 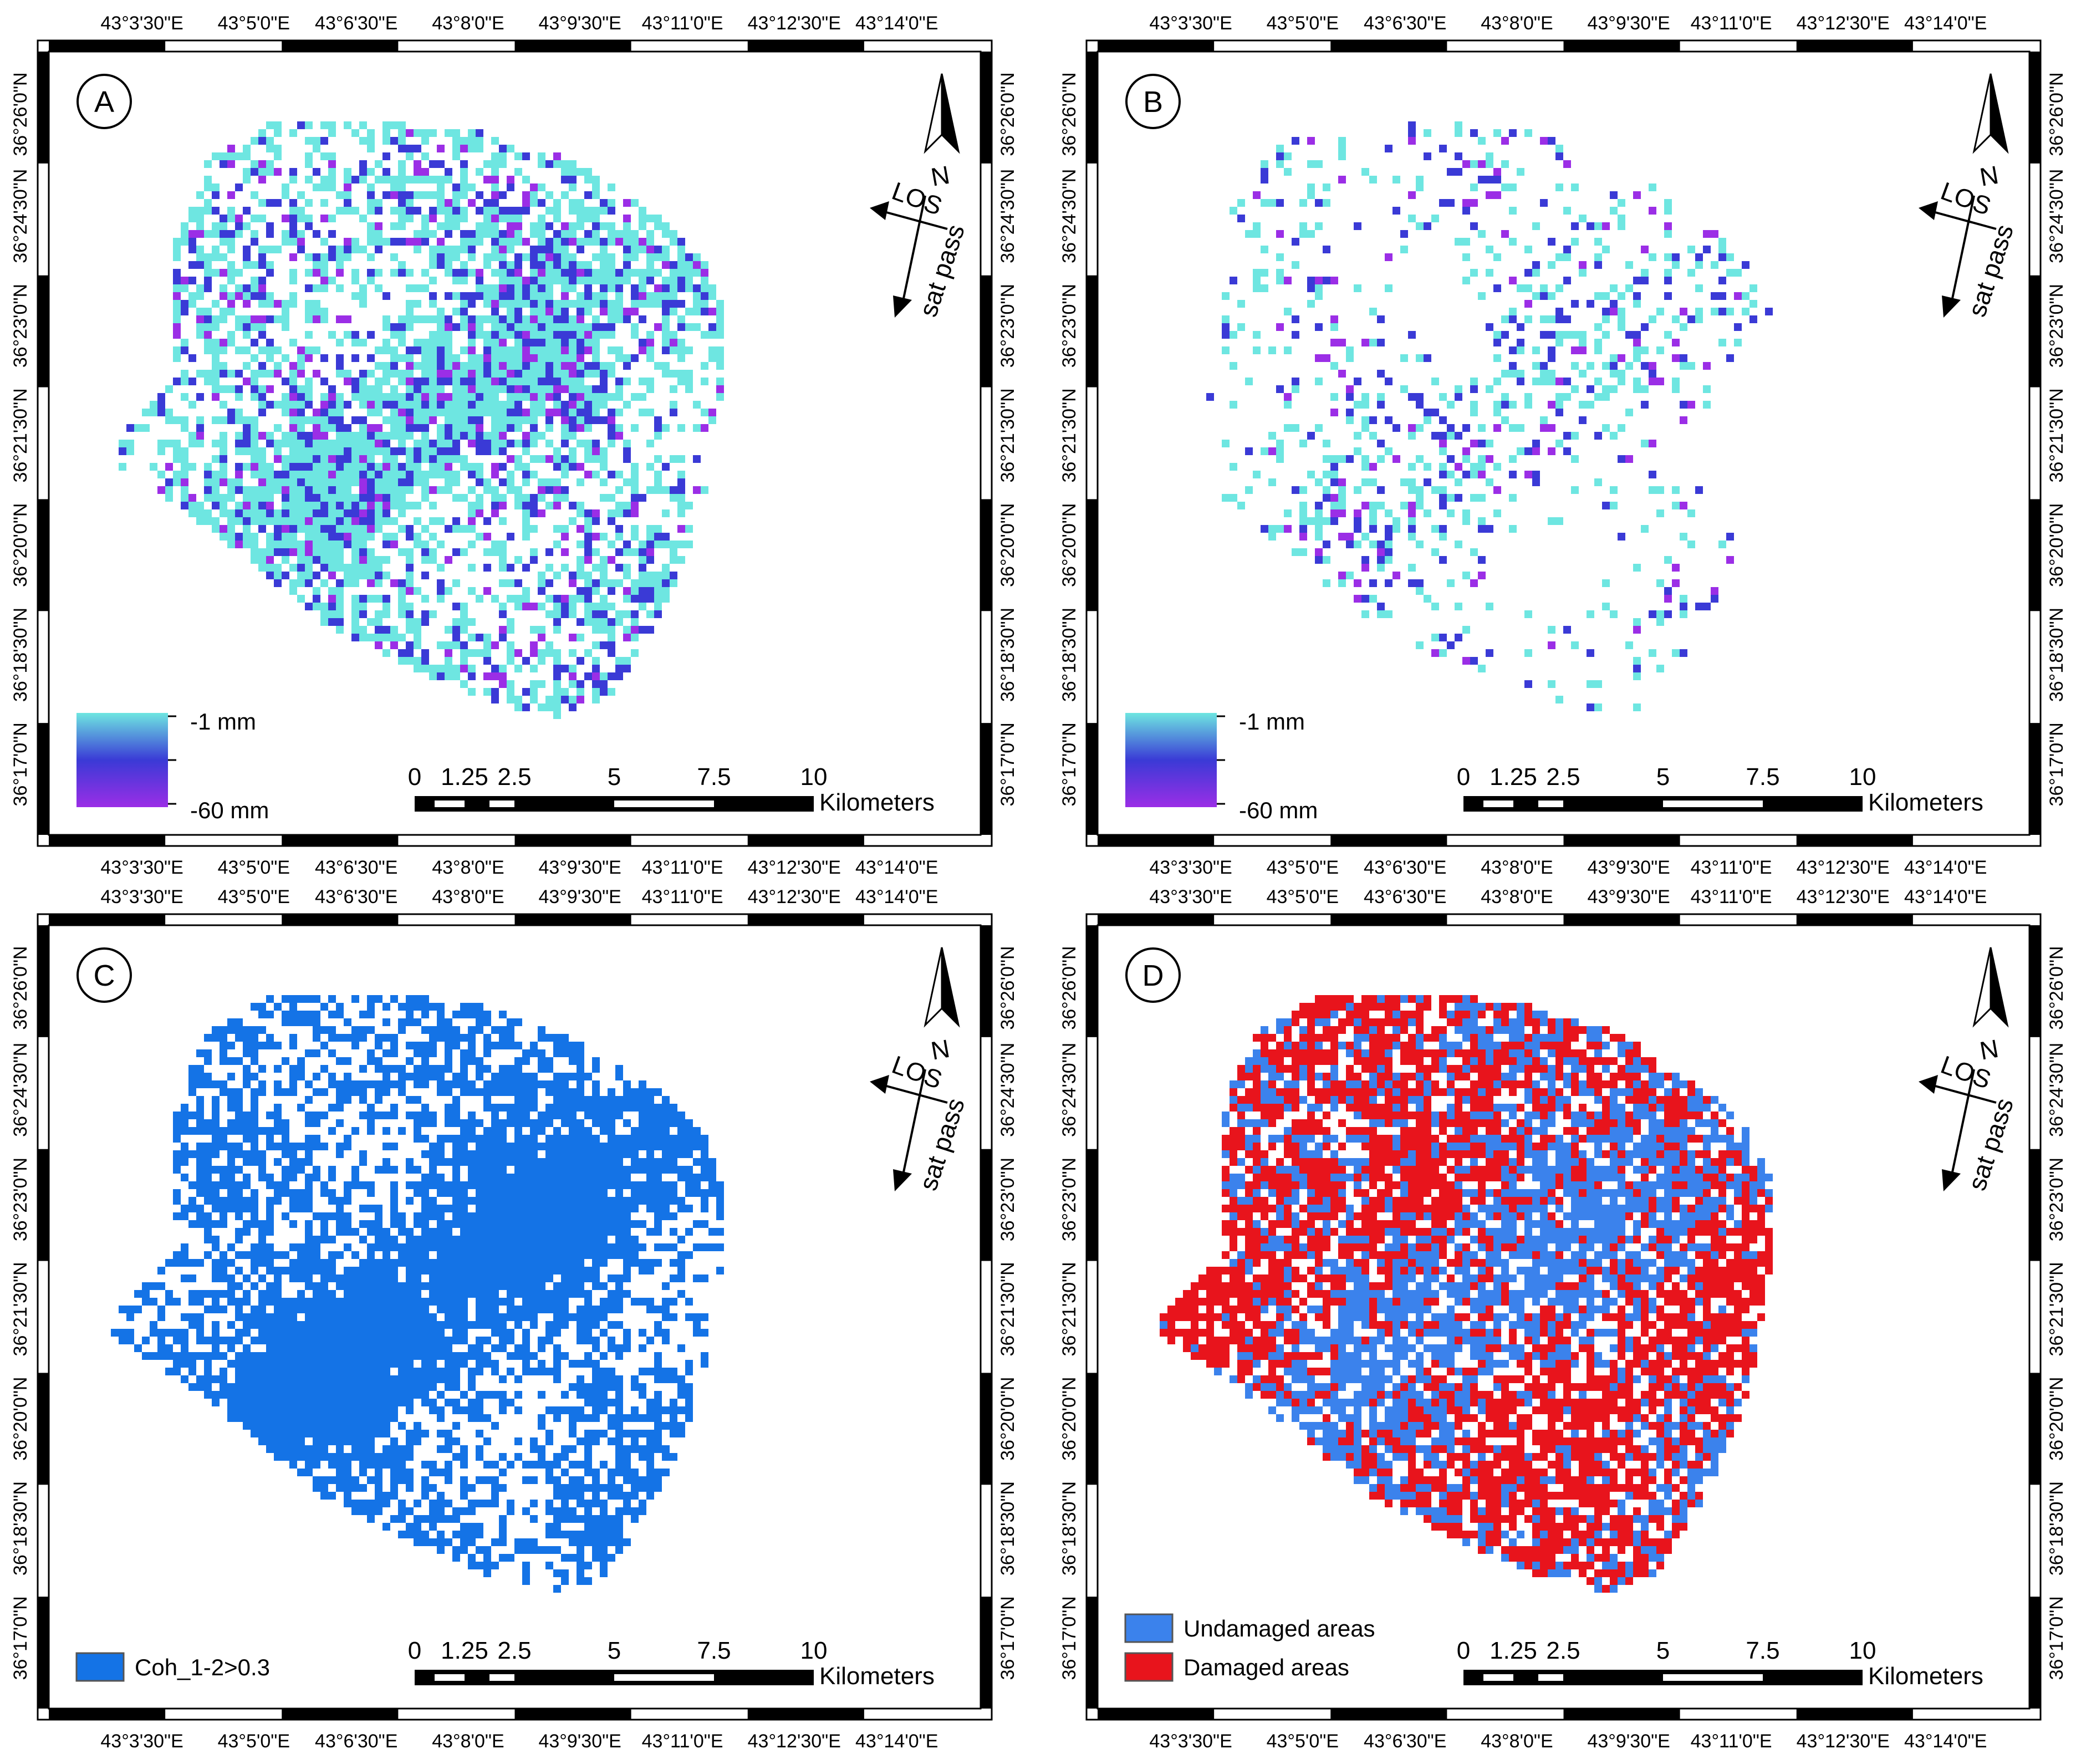 What do you see at coordinates (468, 23) in the screenshot?
I see `graticule-label-top: 43°8'0"E` at bounding box center [468, 23].